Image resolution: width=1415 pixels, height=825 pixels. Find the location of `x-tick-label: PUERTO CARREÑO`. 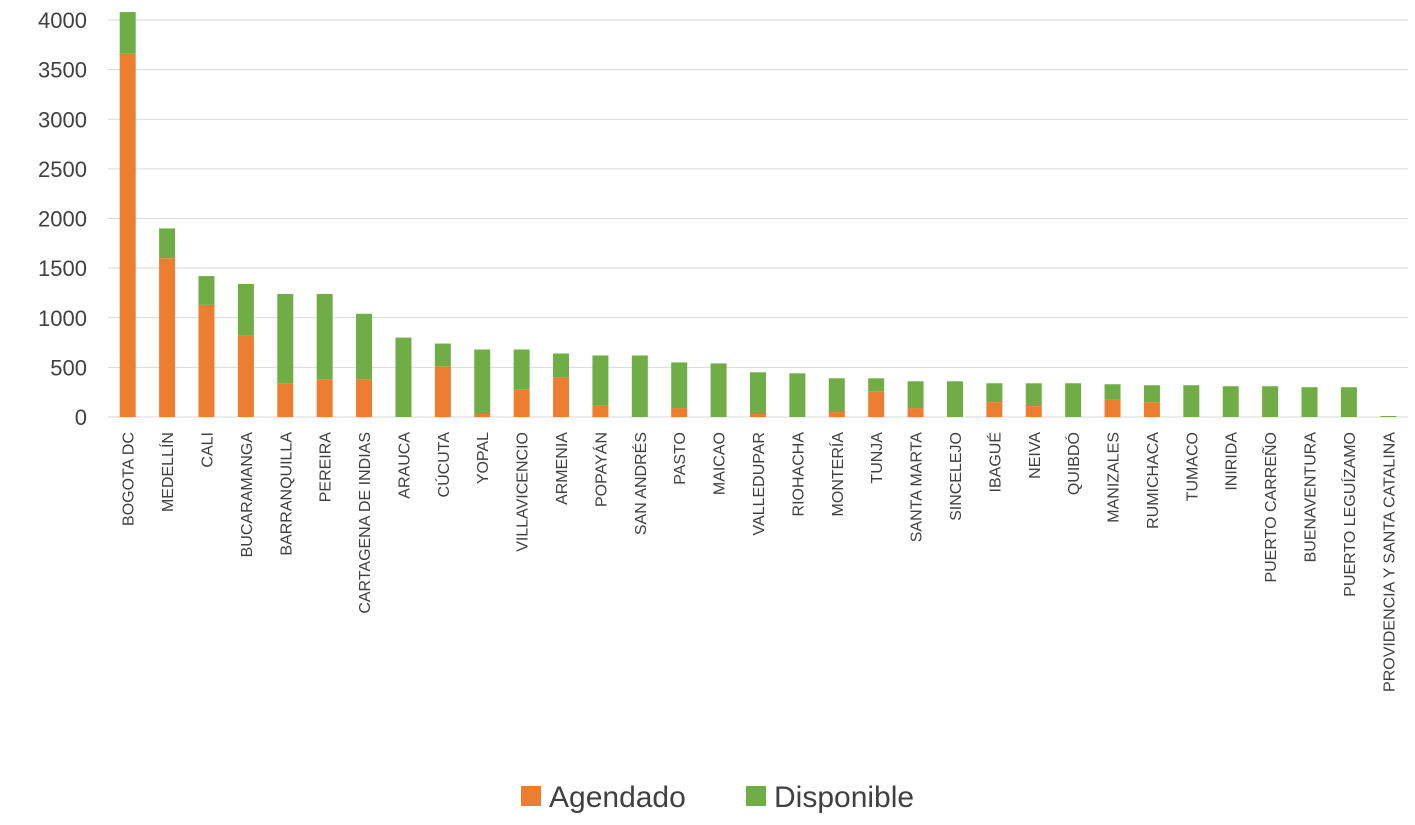

x-tick-label: PUERTO CARREÑO is located at coordinates (1270, 507).